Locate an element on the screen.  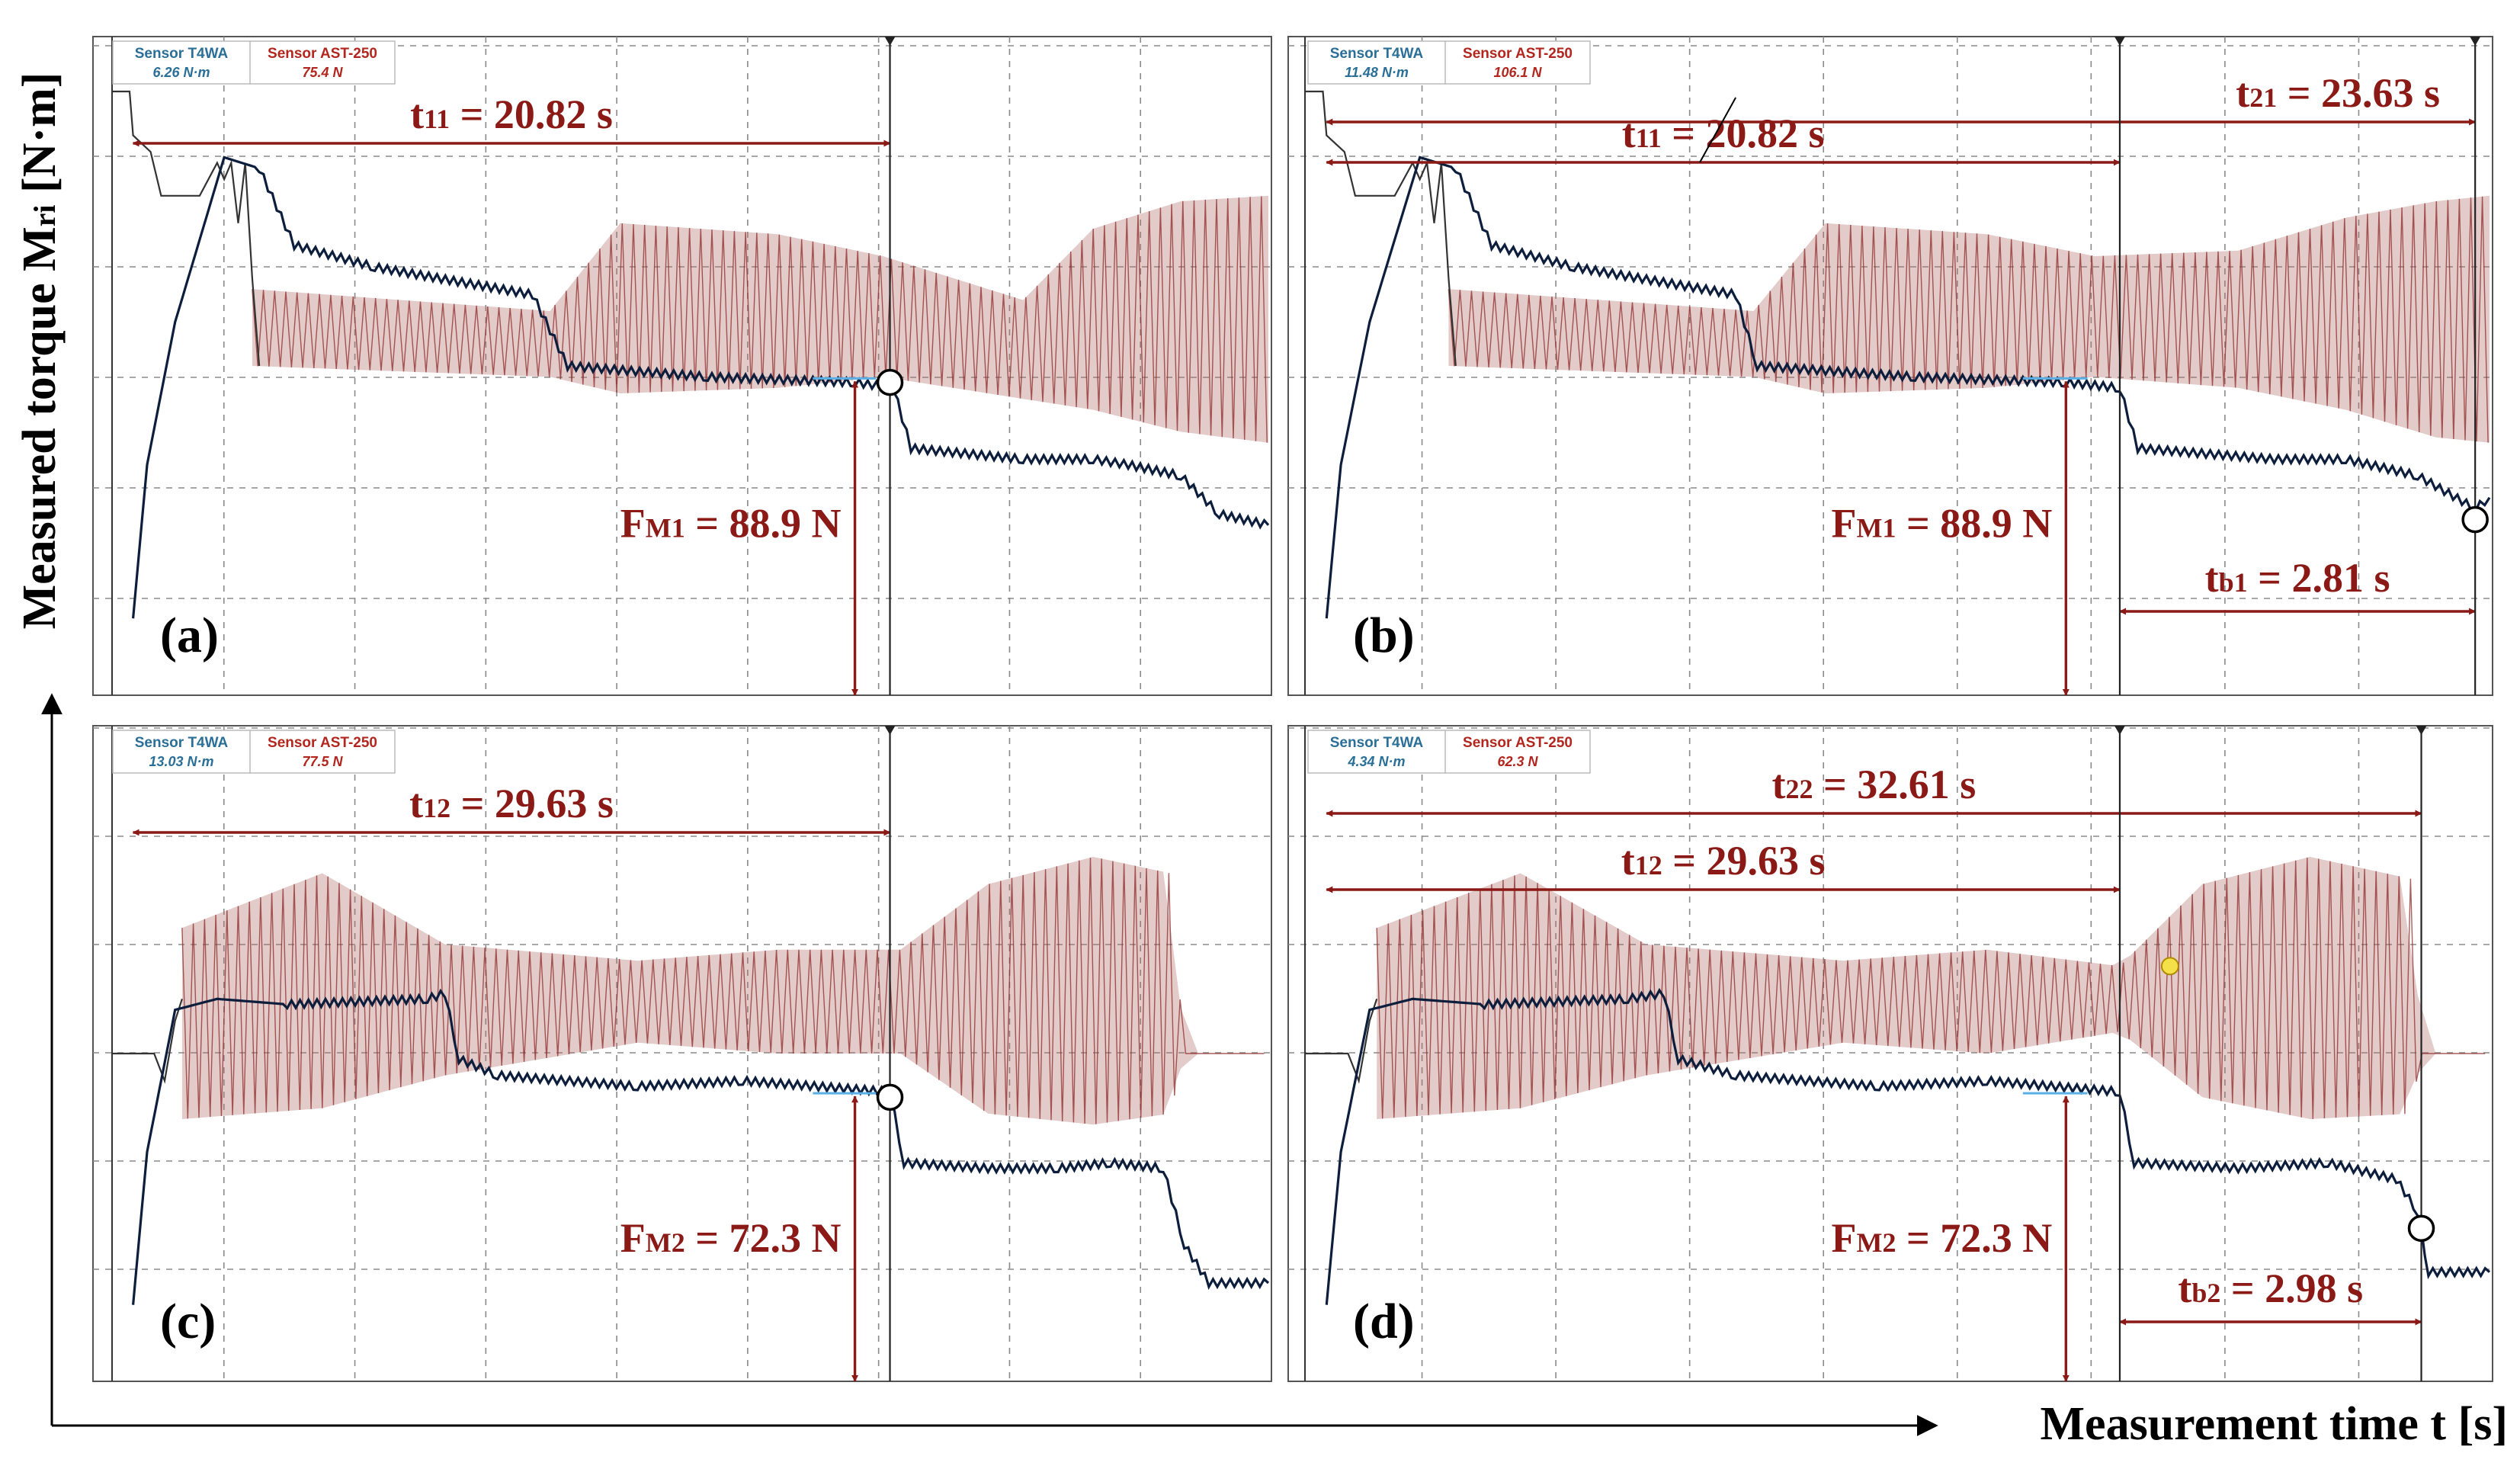
sensor2-value: 75.4 N is located at coordinates (322, 72).